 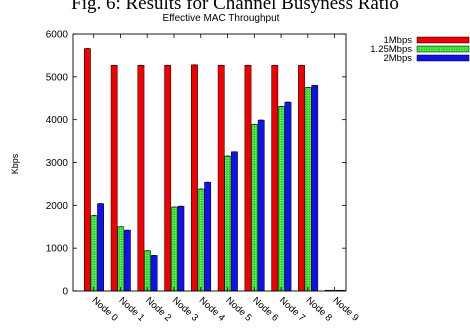 I want to click on y-tick-label: 4000, so click(x=57, y=120).